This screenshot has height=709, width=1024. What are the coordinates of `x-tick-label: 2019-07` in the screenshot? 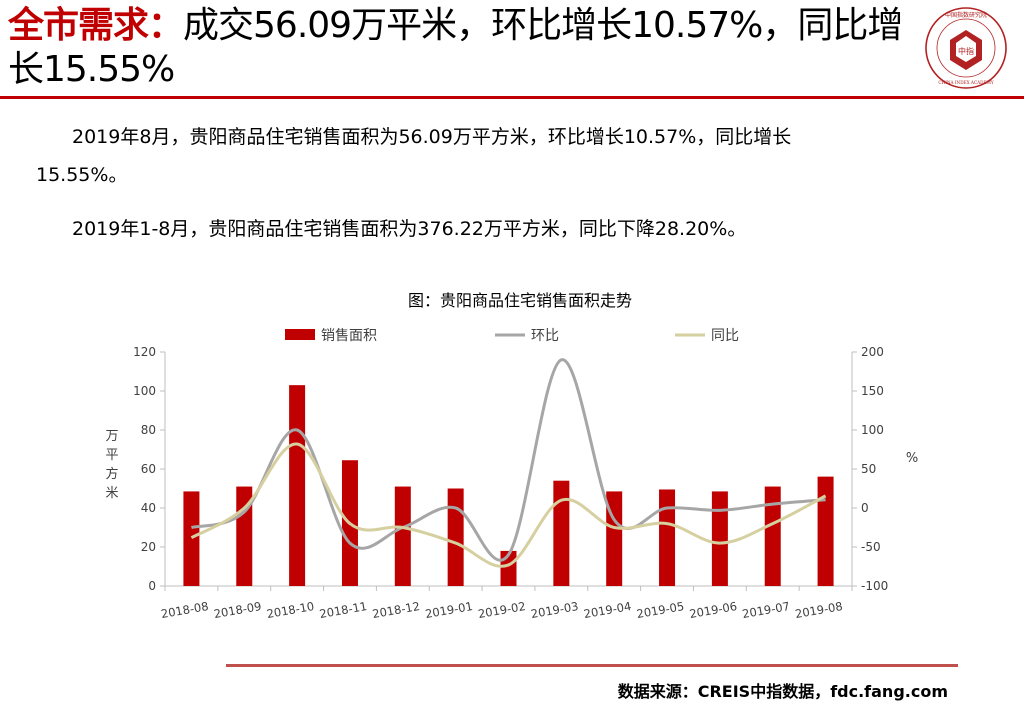 It's located at (766, 610).